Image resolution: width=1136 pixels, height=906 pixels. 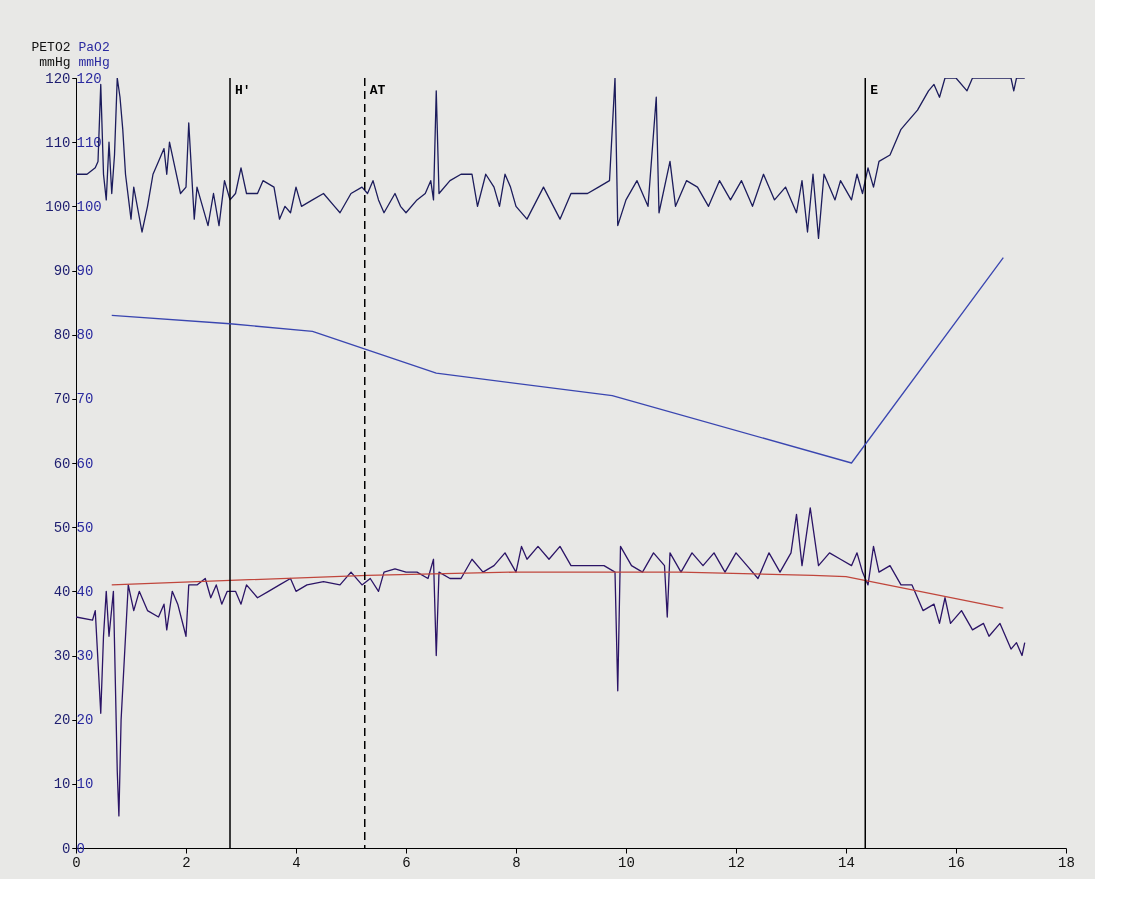 What do you see at coordinates (956, 862) in the screenshot?
I see `x-tick-label: 16` at bounding box center [956, 862].